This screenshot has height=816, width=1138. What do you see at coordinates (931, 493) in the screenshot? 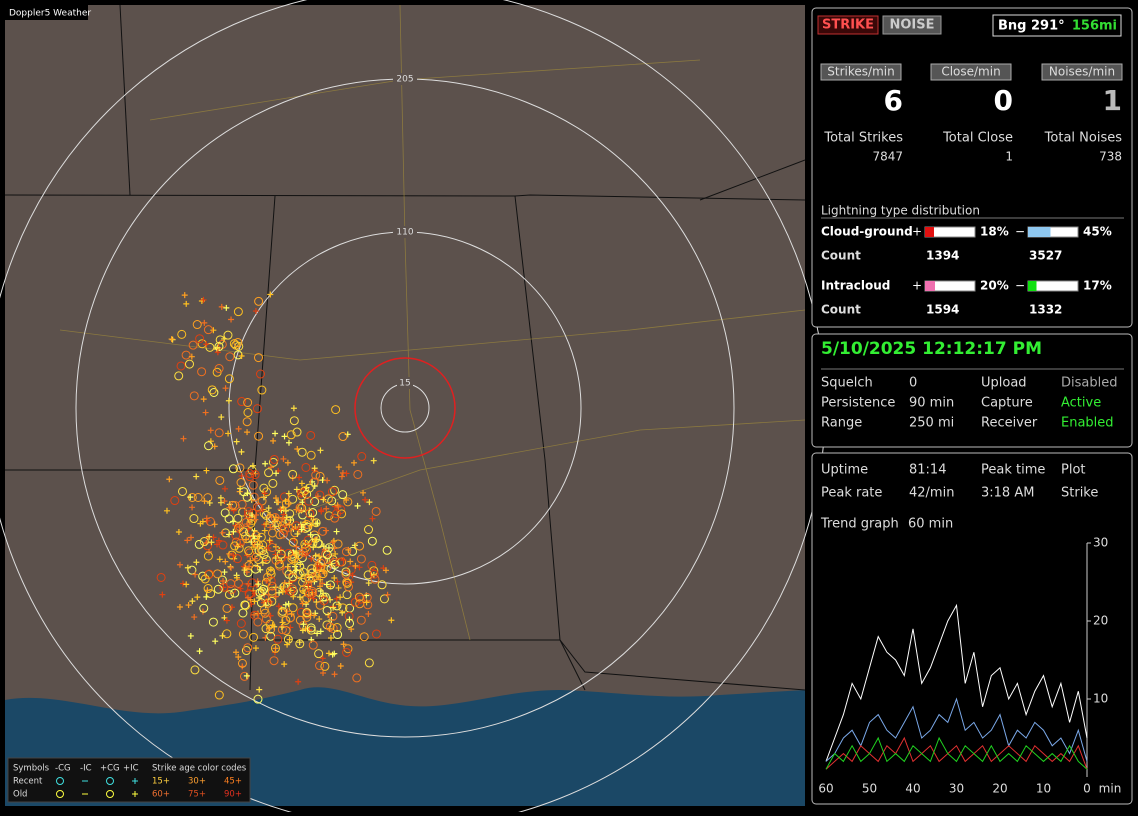
I see `stat: 42/min` at bounding box center [931, 493].